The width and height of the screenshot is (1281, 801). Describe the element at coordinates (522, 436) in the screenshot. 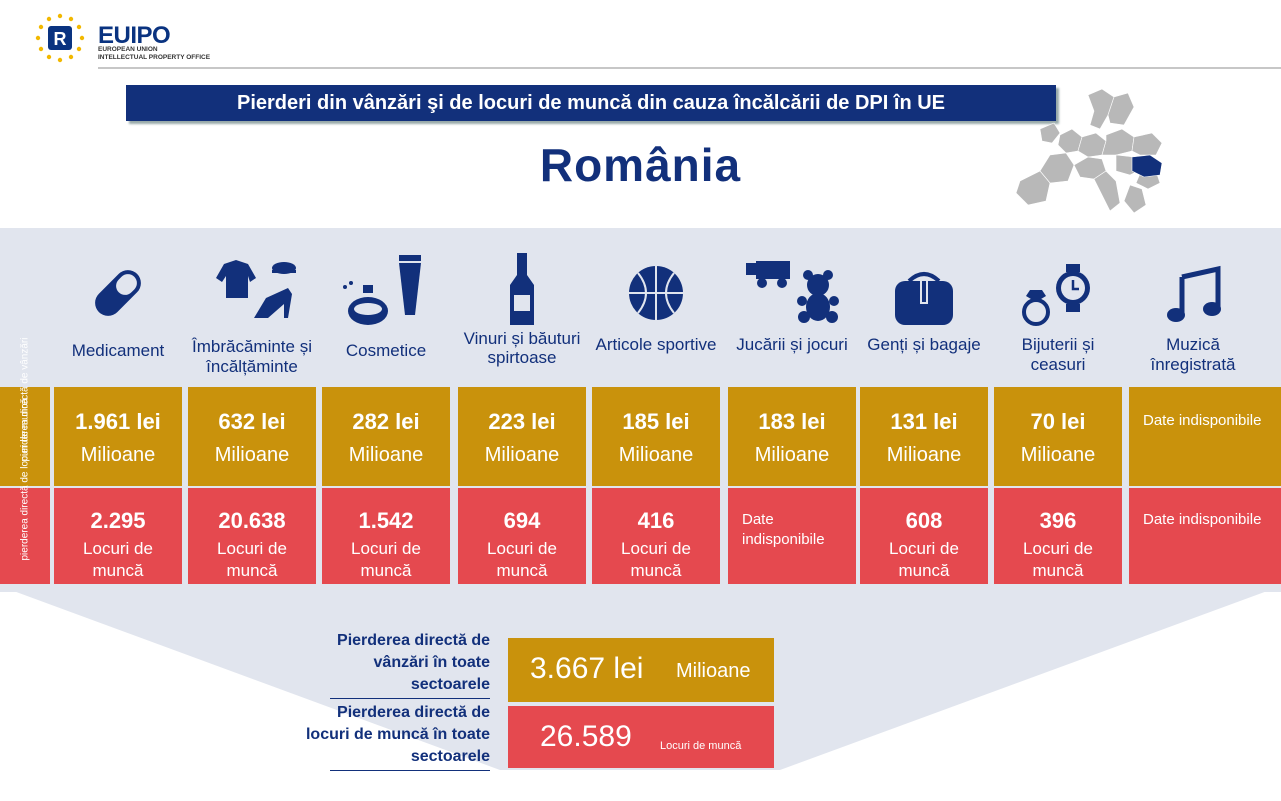

I see `sales-cell: 223 lei Milioane` at that location.